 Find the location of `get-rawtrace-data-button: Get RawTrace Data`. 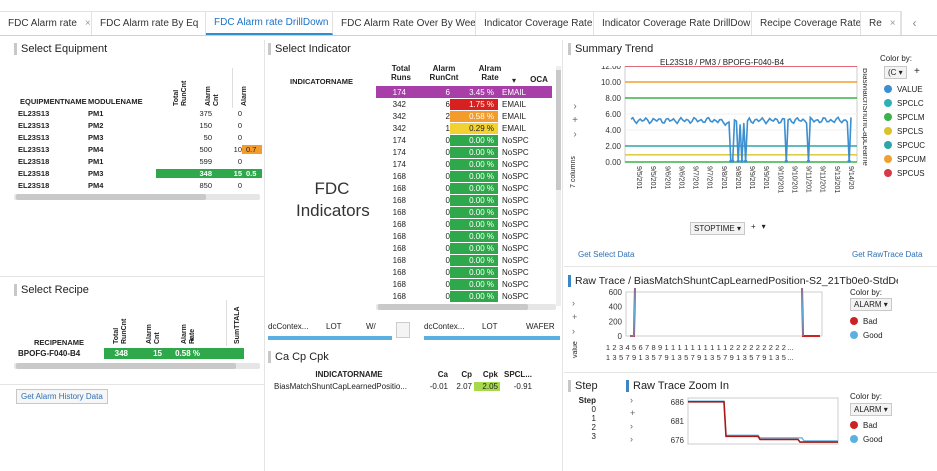

get-rawtrace-data-button: Get RawTrace Data is located at coordinates (887, 254).